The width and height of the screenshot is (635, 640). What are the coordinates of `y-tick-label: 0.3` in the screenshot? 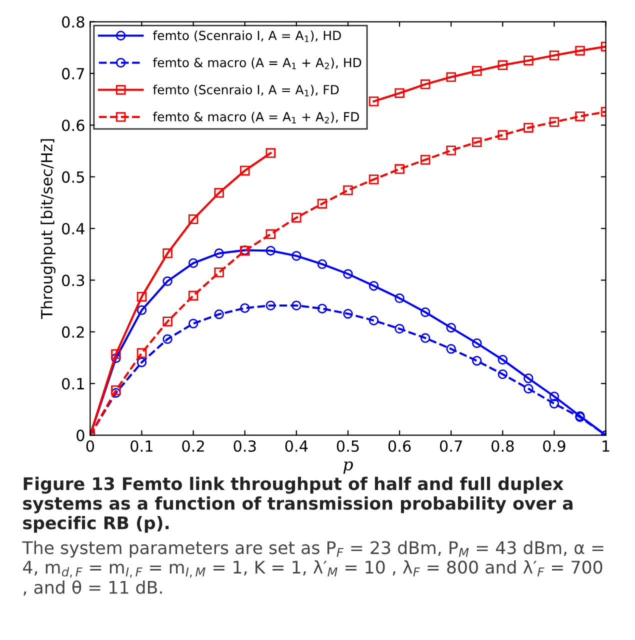 It's located at (73, 280).